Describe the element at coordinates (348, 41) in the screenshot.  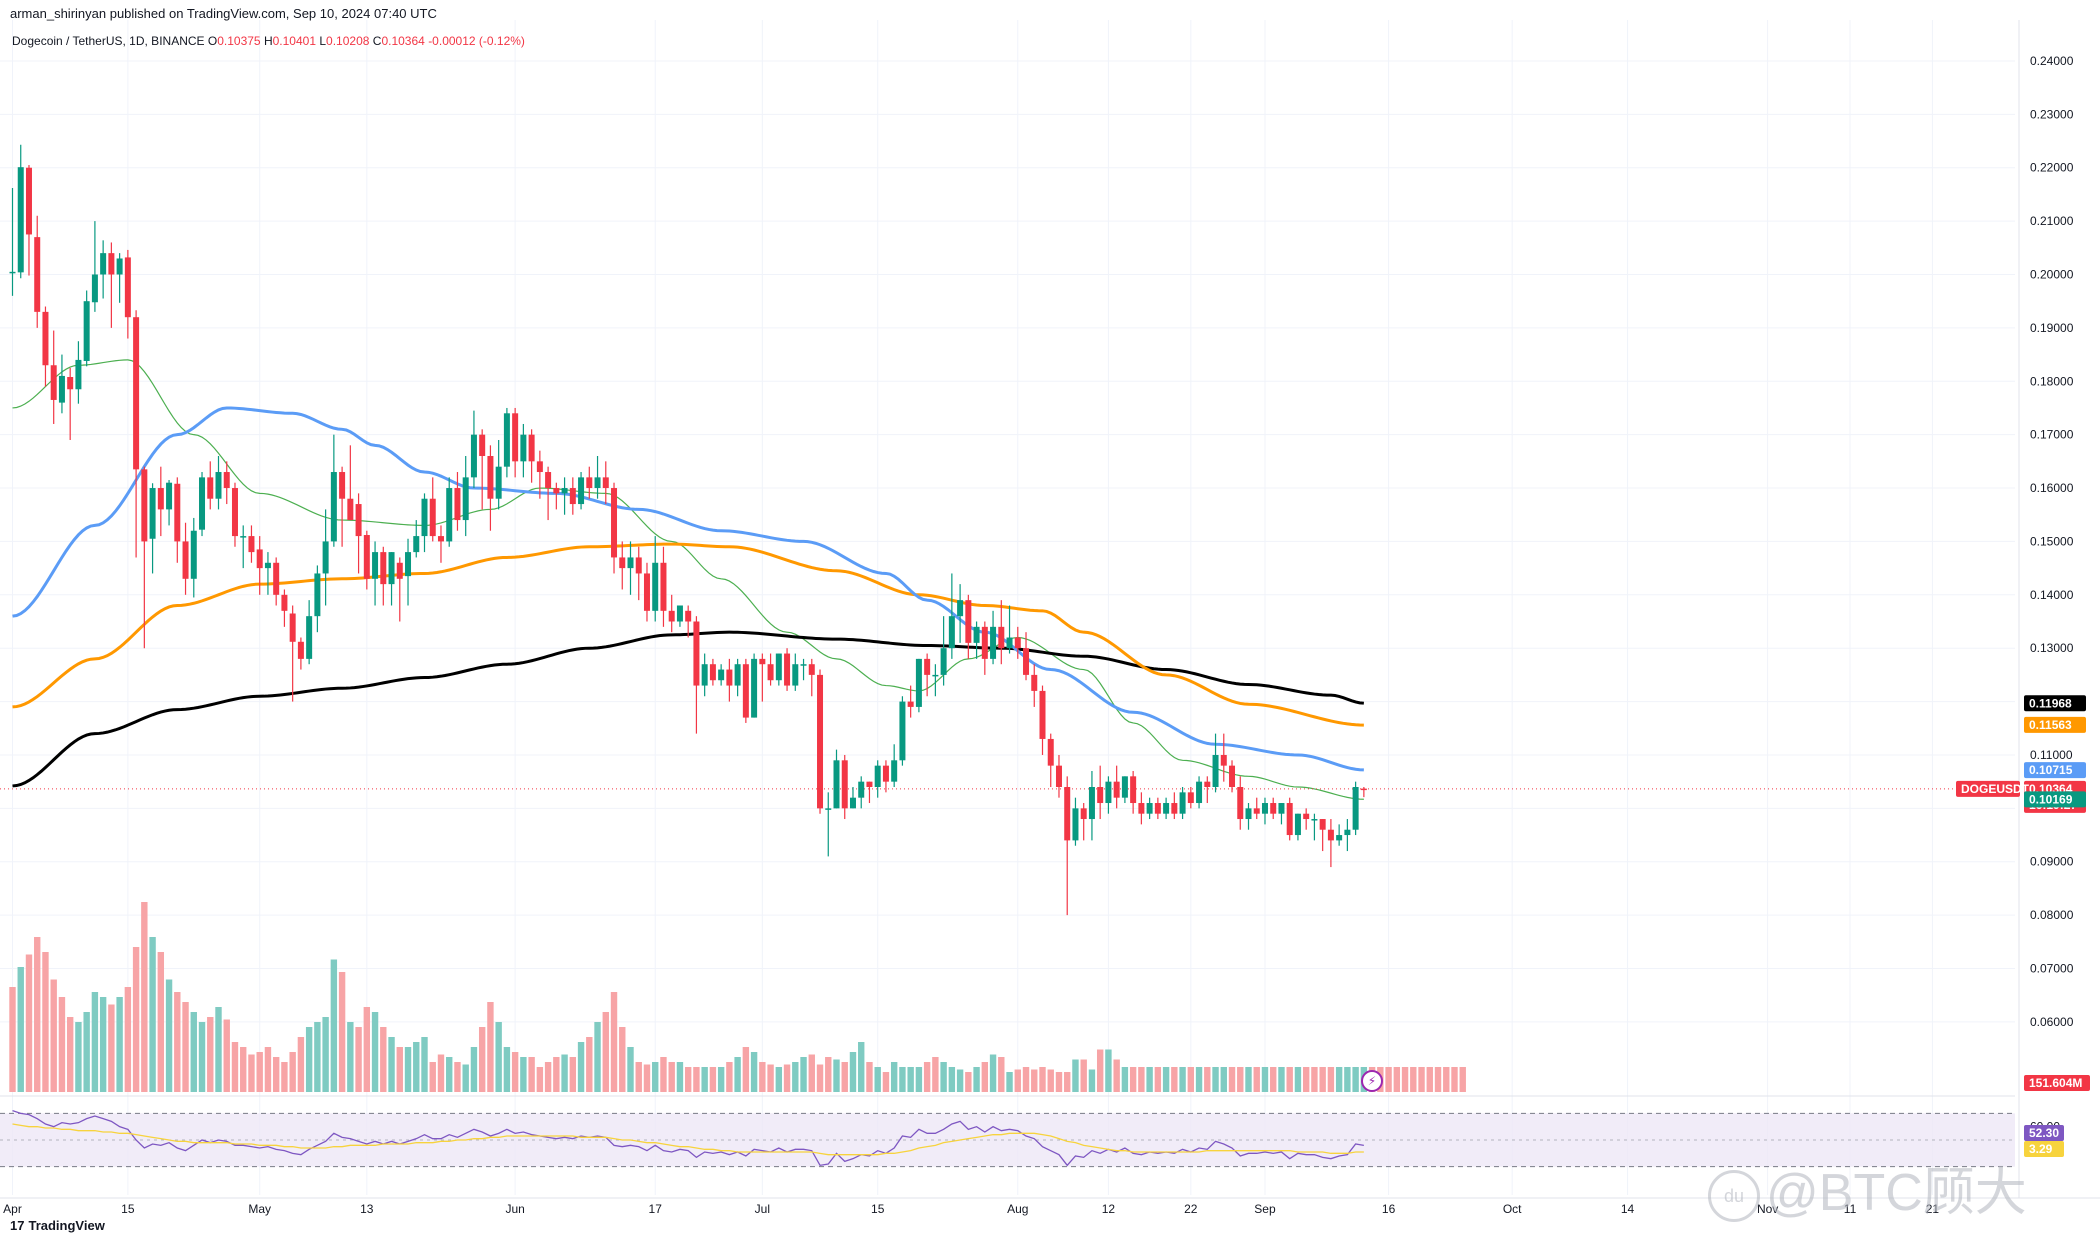
I see `low-value: 0.10208` at that location.